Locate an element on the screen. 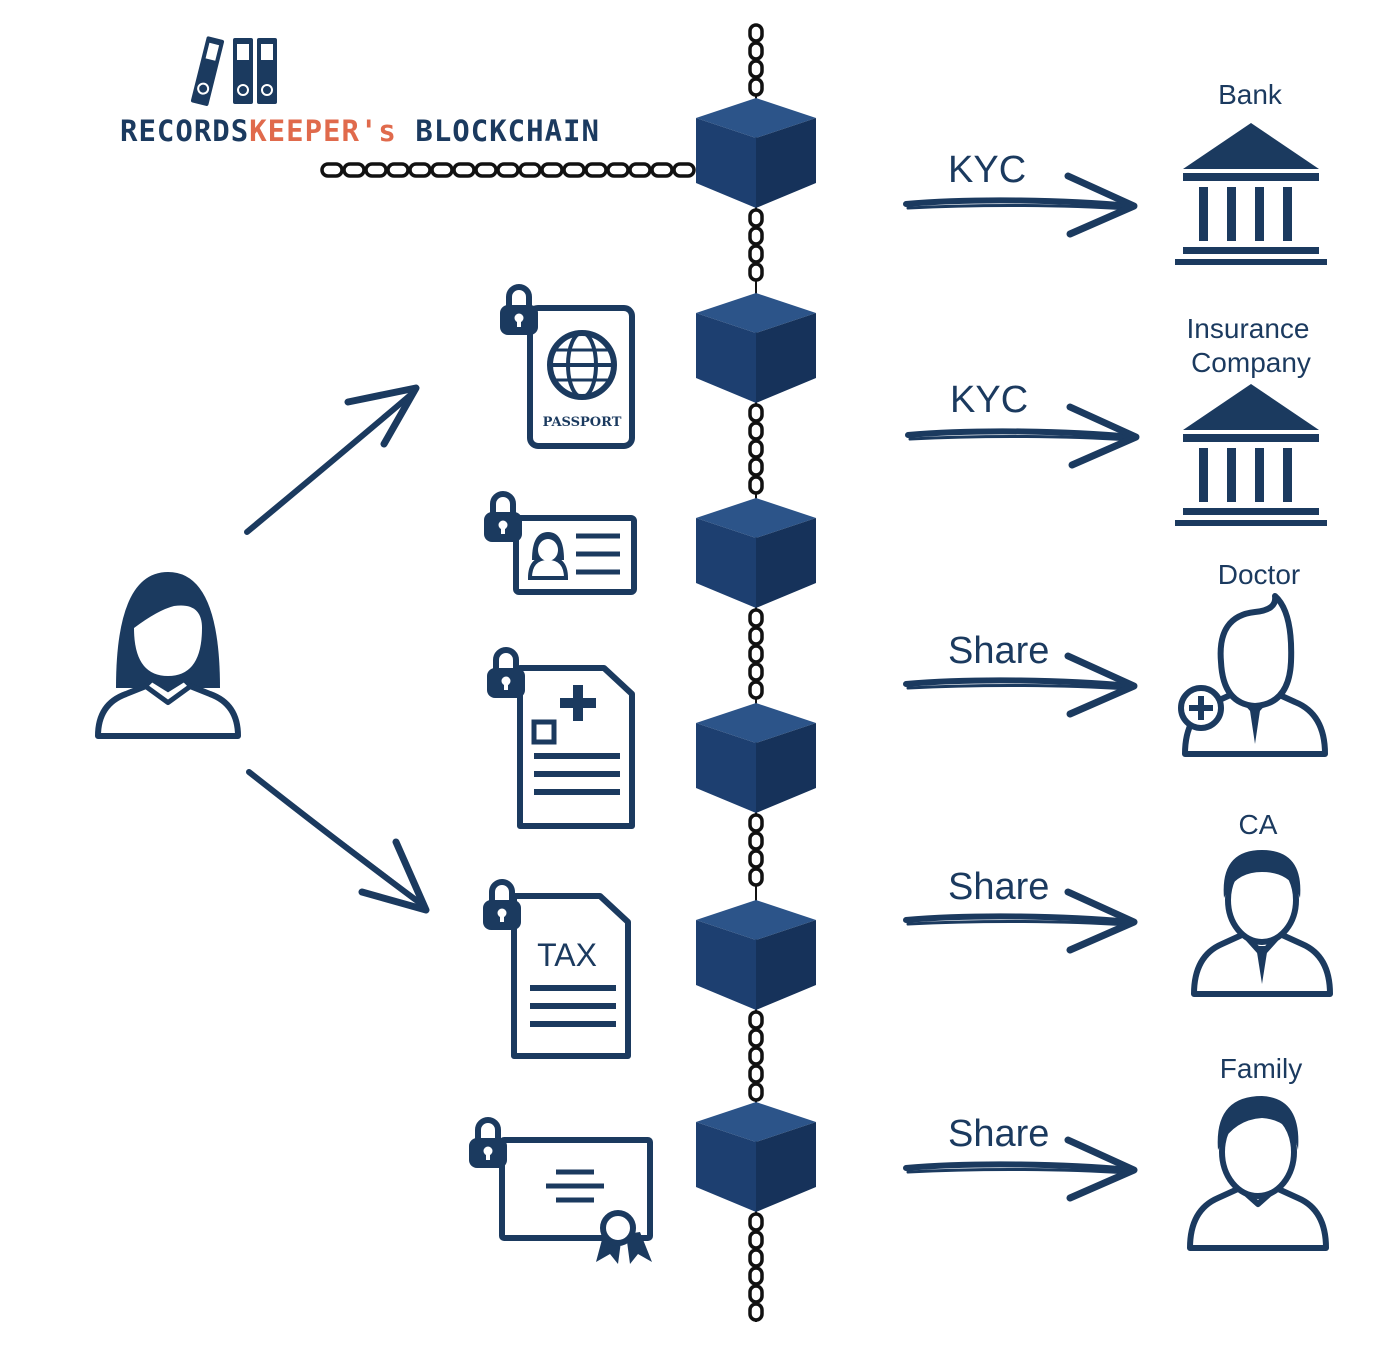  family-label: Family is located at coordinates (1261, 1068).